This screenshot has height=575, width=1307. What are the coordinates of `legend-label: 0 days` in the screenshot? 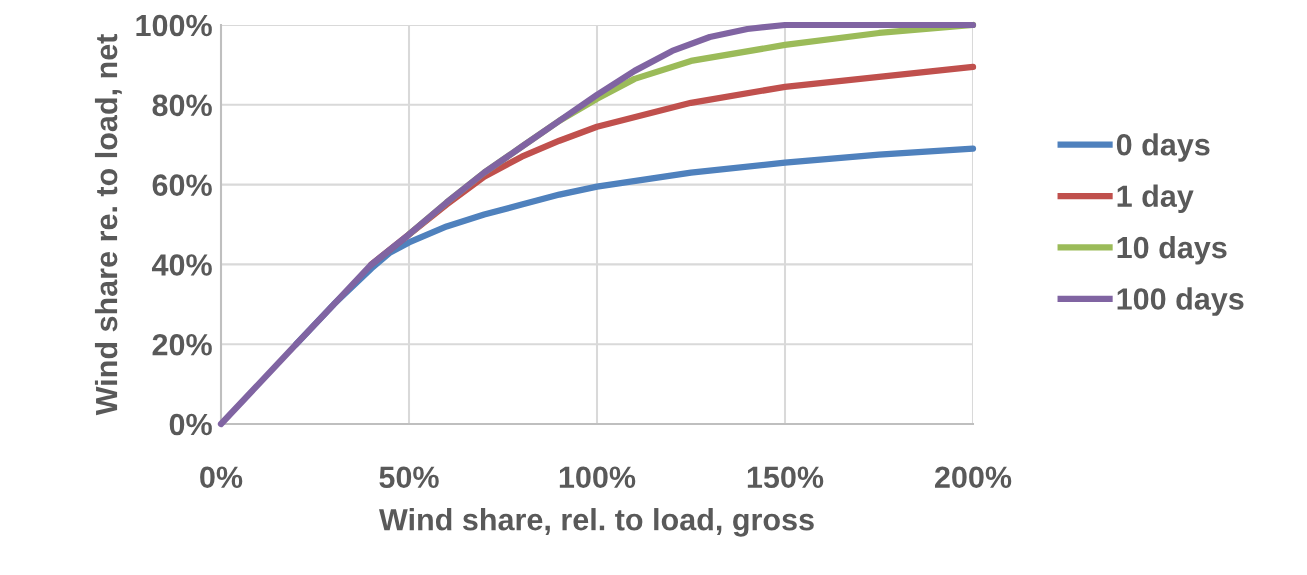 It's located at (1163, 147).